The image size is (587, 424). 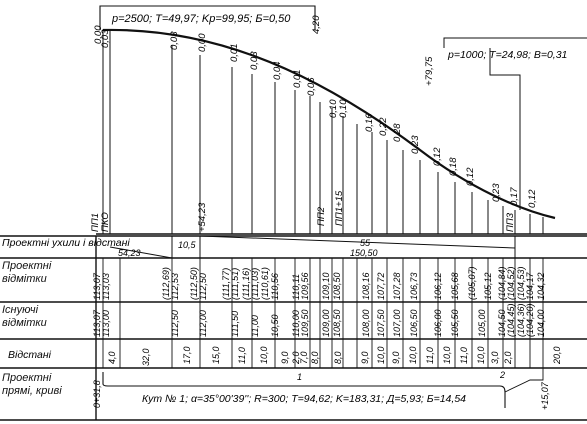 What do you see at coordinates (502, 323) in the screenshot?
I see `existing-elev: 104,50` at bounding box center [502, 323].